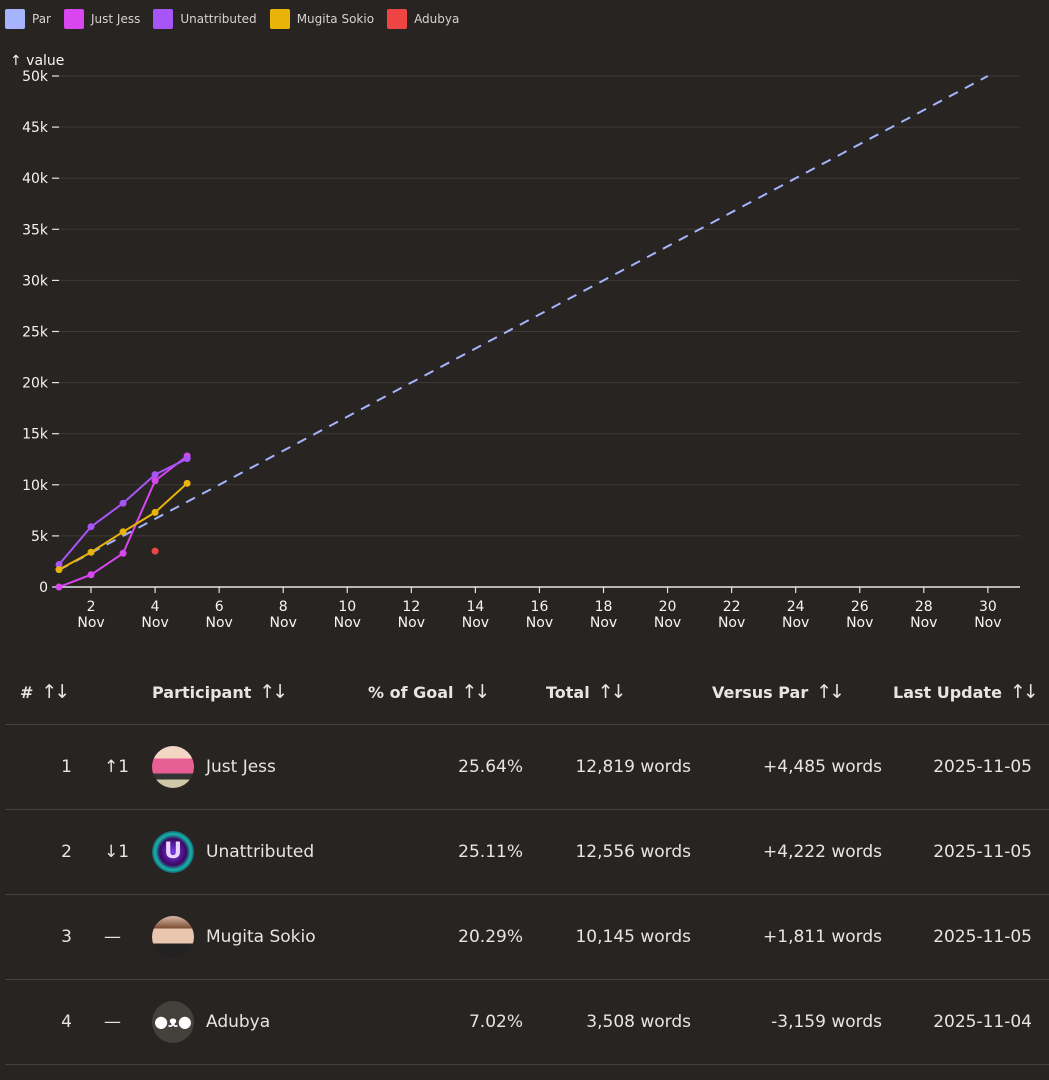 The image size is (1049, 1080). What do you see at coordinates (43, 588) in the screenshot?
I see `y-tick-label: 0` at bounding box center [43, 588].